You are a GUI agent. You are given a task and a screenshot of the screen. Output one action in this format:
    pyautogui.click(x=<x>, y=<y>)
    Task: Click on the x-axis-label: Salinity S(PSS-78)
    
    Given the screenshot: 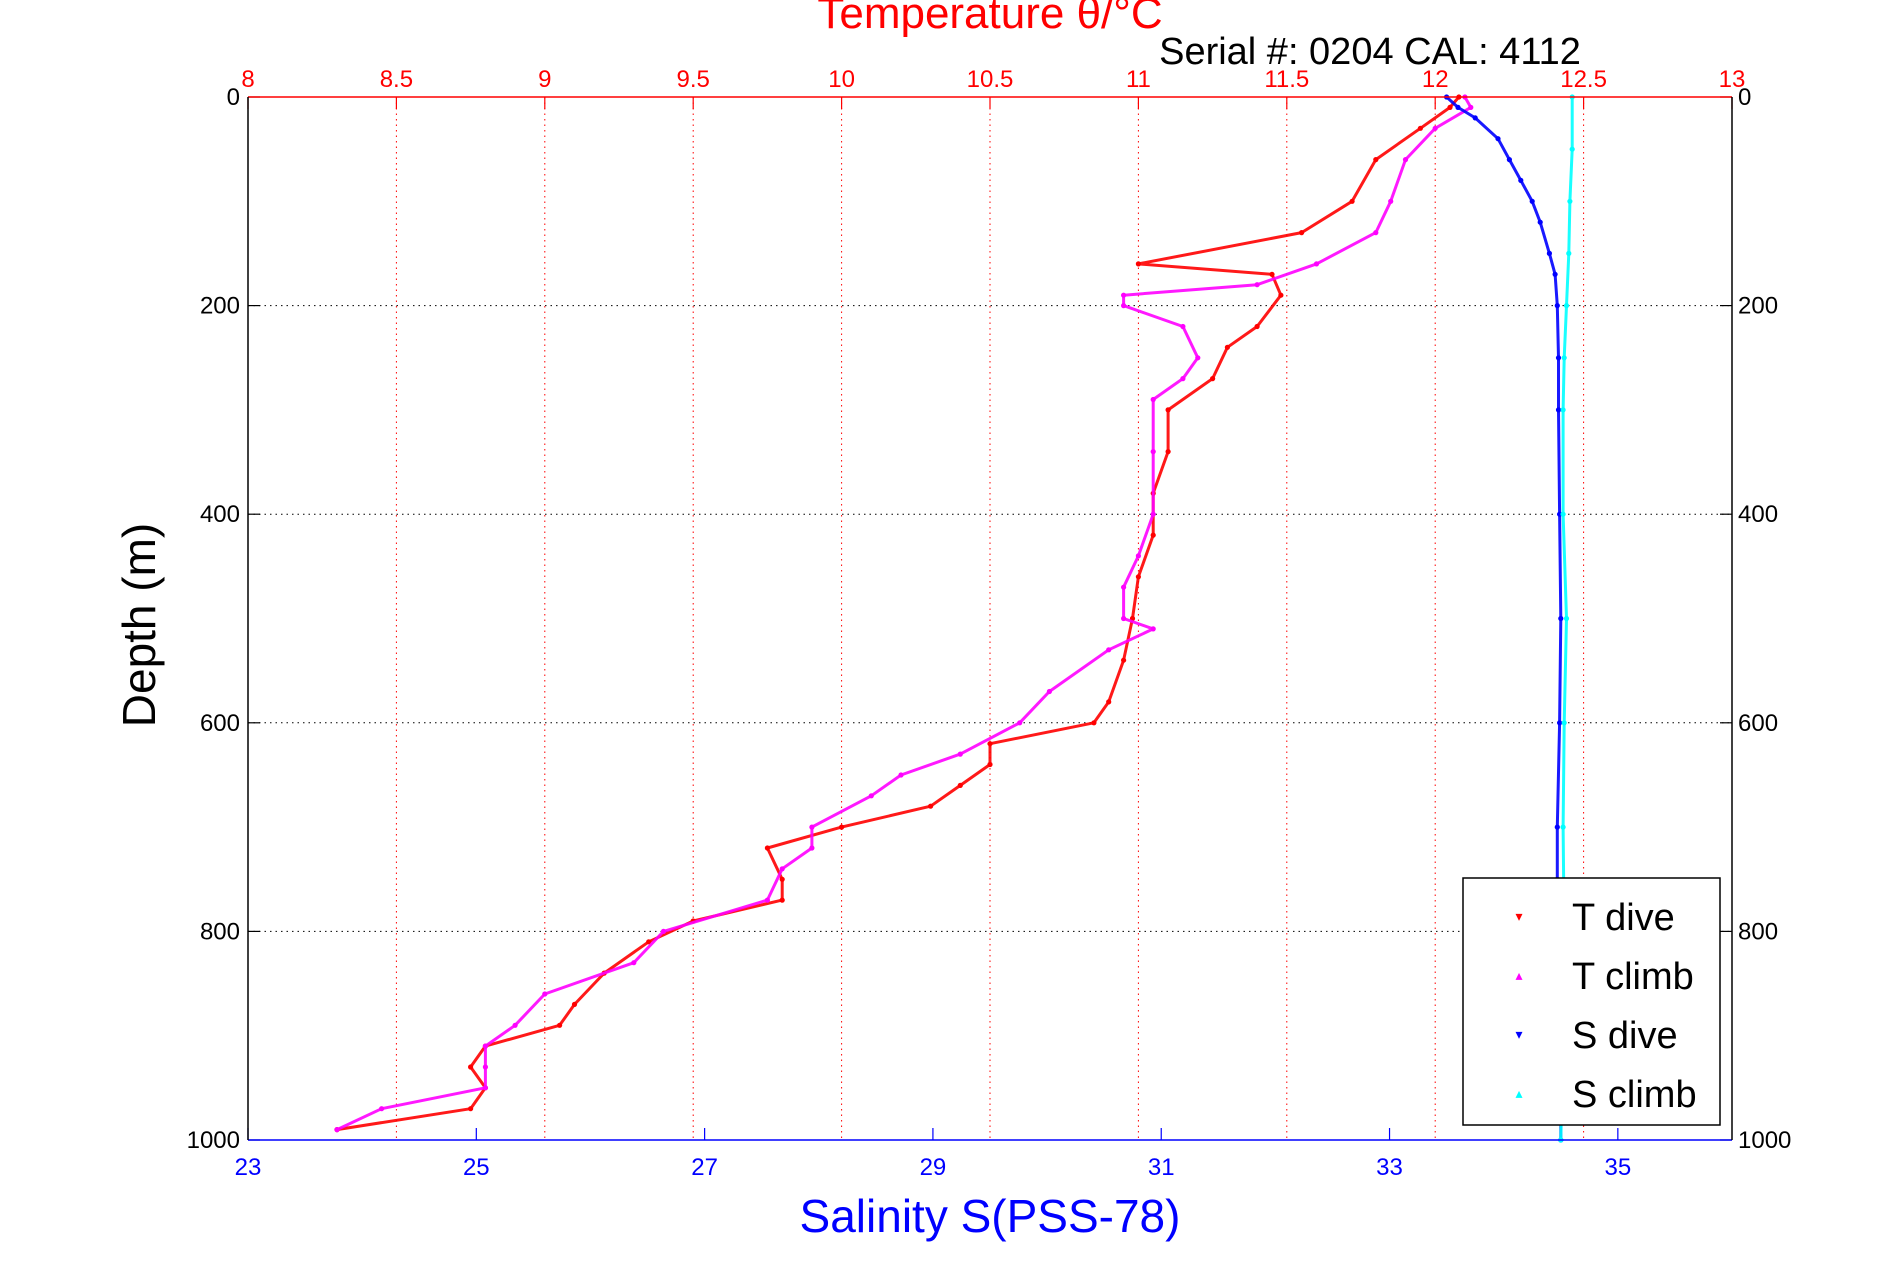 What is the action you would take?
    pyautogui.click(x=990, y=1216)
    